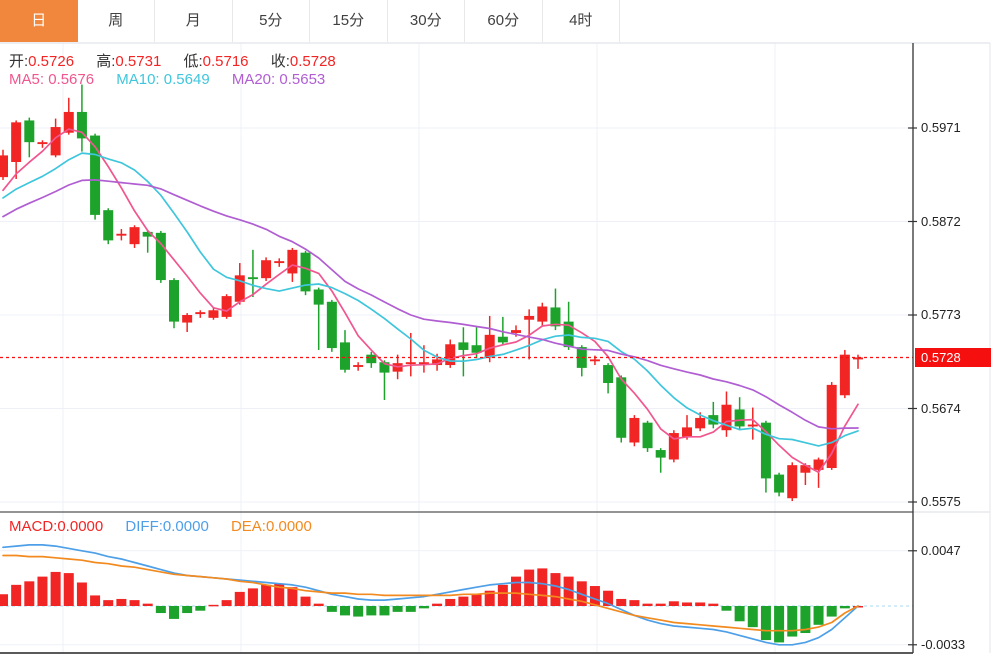 This screenshot has width=998, height=660. I want to click on period-tabbar: 日 周 月 5分 15分 30分 60分 4时, so click(499, 21).